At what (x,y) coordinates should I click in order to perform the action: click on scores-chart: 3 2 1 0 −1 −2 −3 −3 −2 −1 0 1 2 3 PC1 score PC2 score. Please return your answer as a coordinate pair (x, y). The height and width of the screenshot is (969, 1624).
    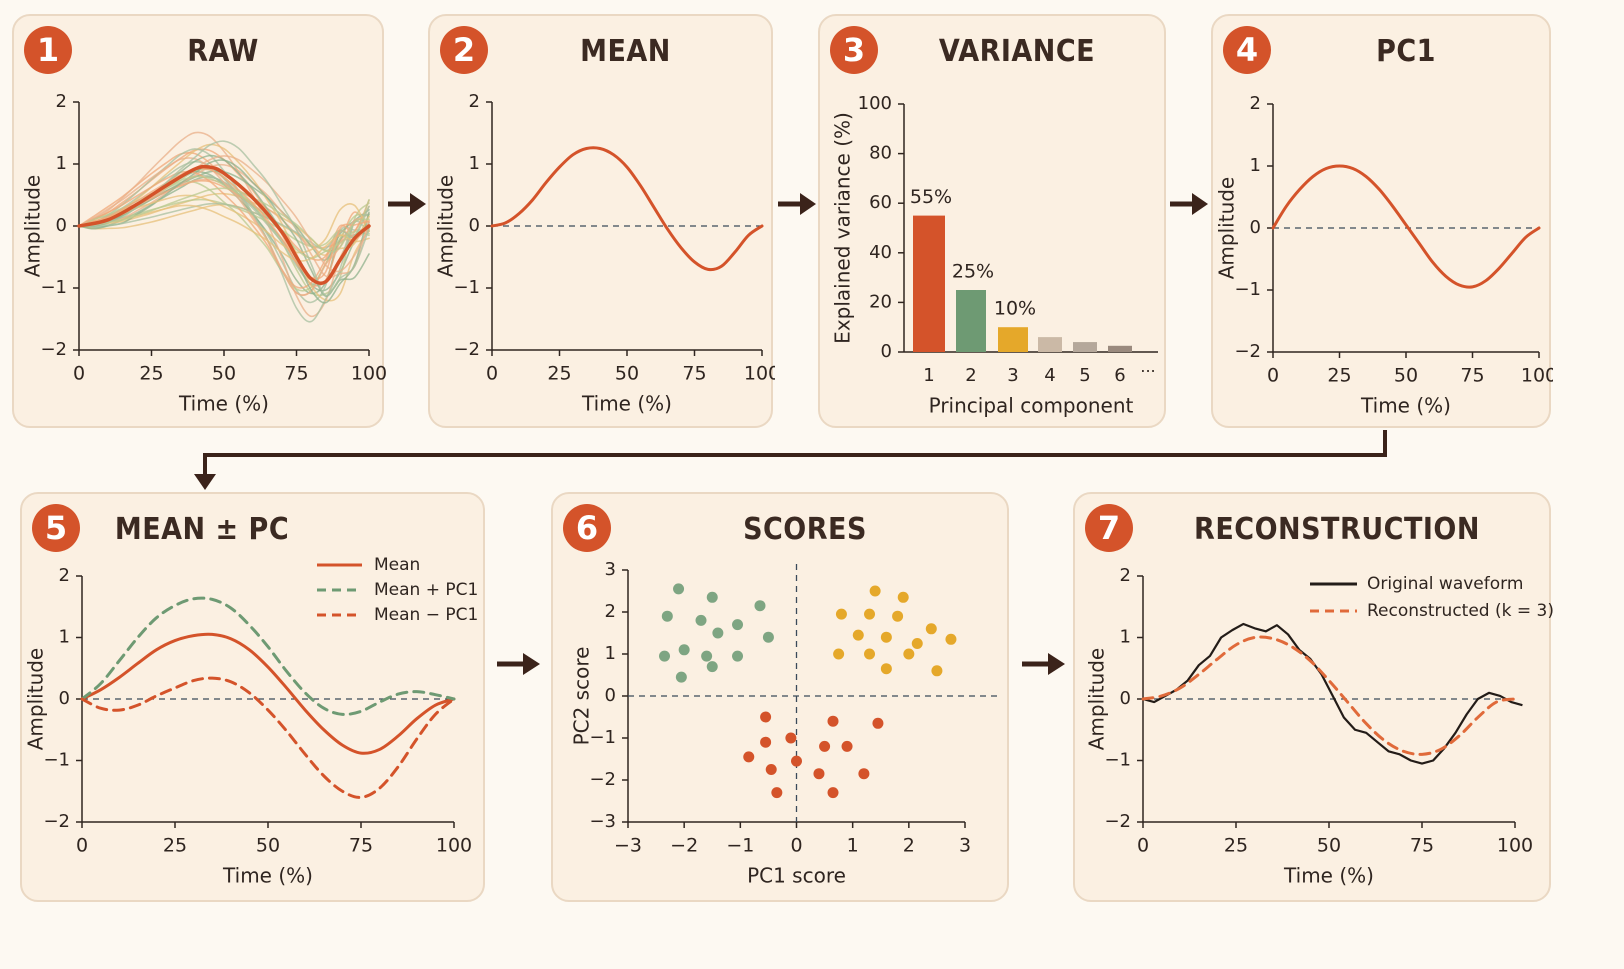
    Looking at the image, I should click on (784, 723).